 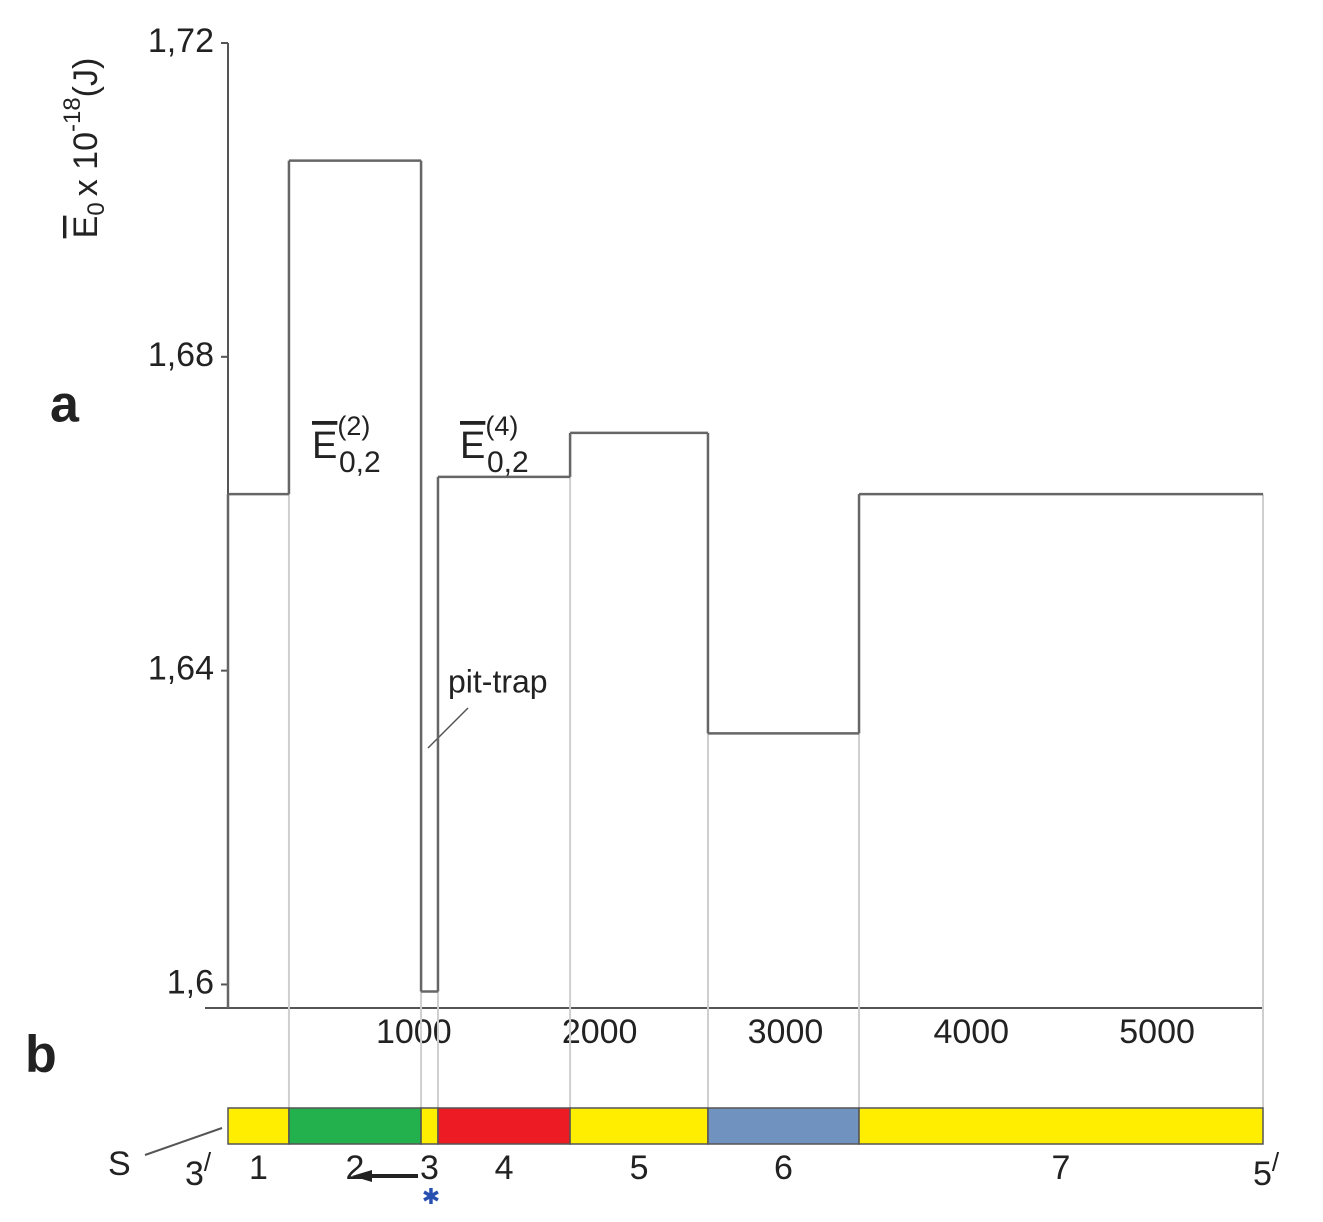 I want to click on energy-label: E(4) 0,2, so click(x=494, y=445).